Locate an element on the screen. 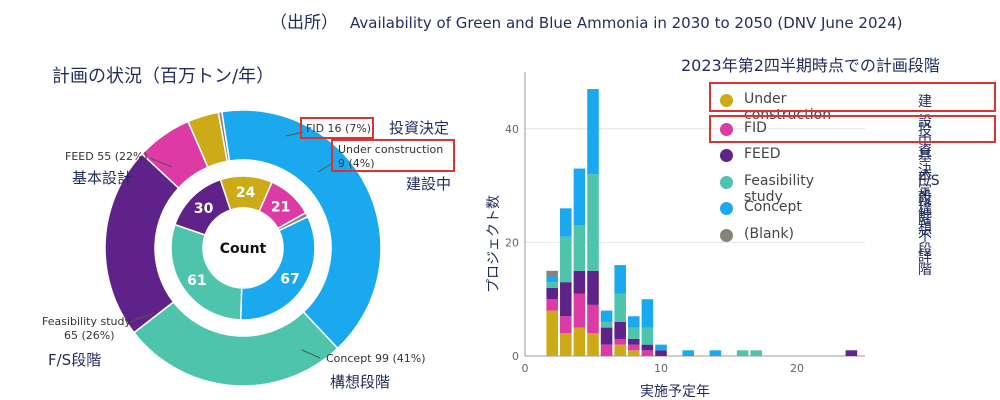  inner-label-feasibility_study: 61 is located at coordinates (196, 281).